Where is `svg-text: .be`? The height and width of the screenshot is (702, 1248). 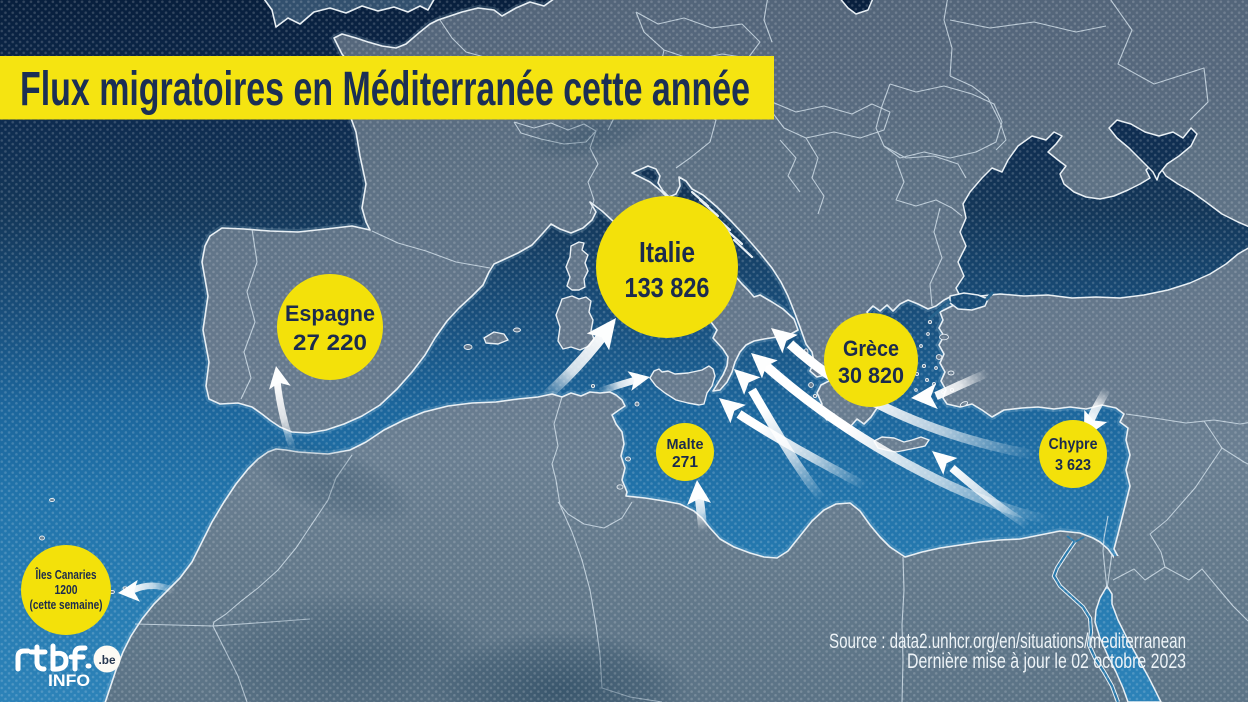 svg-text: .be is located at coordinates (107, 660).